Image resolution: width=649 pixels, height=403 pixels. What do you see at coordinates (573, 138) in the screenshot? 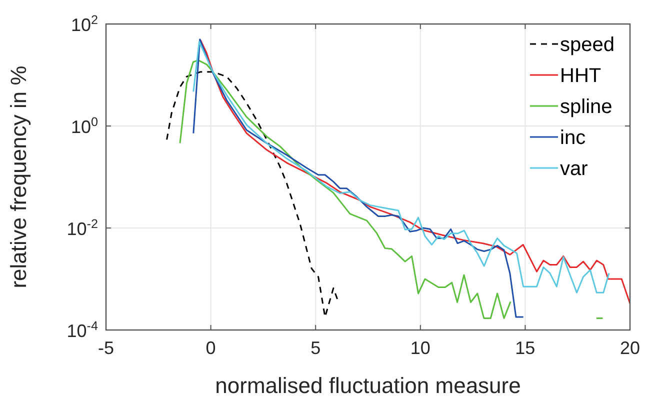
I see `legend-label: inc` at bounding box center [573, 138].